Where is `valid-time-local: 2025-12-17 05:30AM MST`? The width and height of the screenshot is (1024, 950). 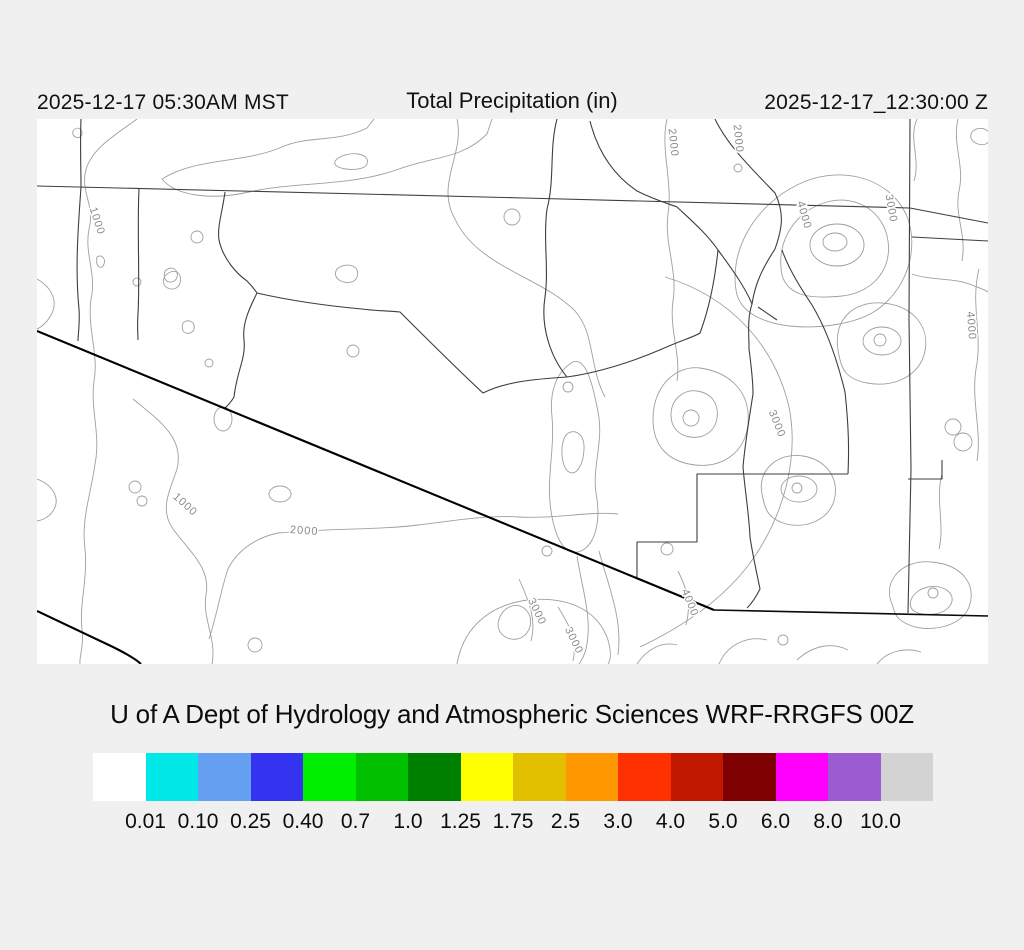
valid-time-local: 2025-12-17 05:30AM MST is located at coordinates (163, 102).